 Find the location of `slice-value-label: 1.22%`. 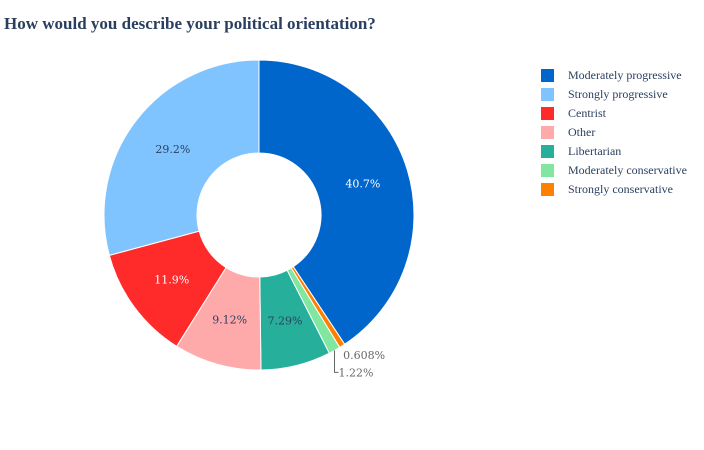

slice-value-label: 1.22% is located at coordinates (356, 372).